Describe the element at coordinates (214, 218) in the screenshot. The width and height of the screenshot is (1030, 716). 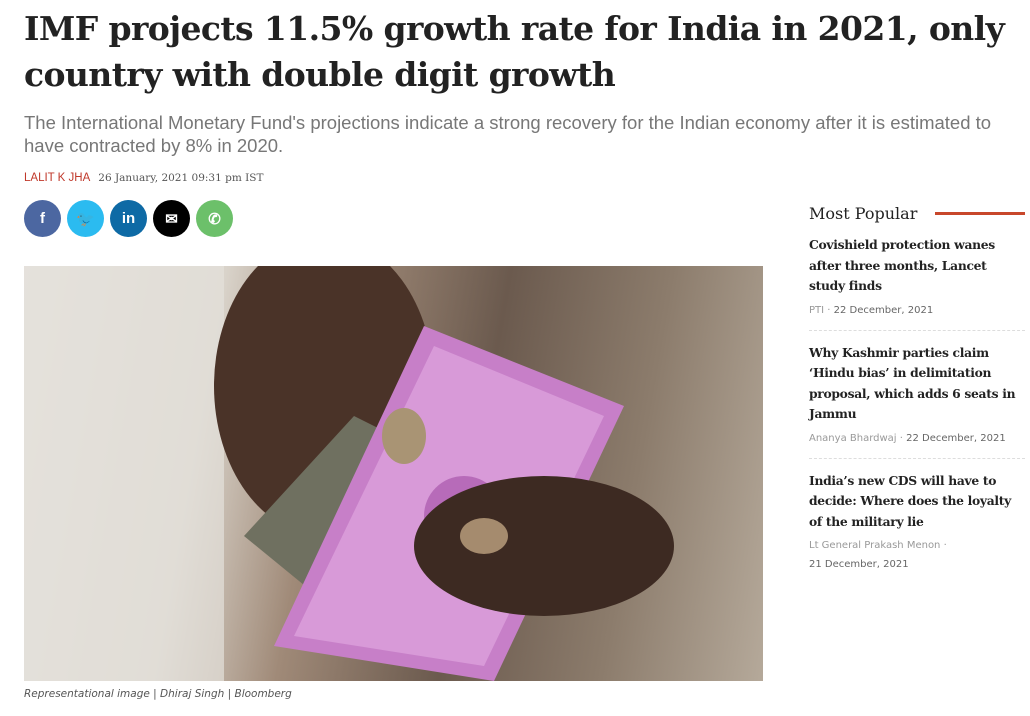
I see `whatsapp-share-button: ✆` at that location.